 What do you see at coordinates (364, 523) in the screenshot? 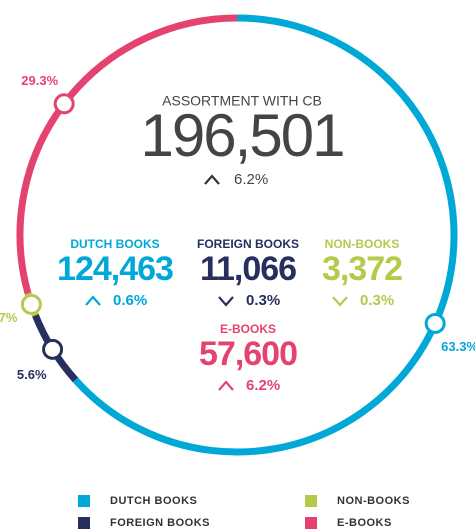
I see `legend-label: E-BOOKS` at bounding box center [364, 523].